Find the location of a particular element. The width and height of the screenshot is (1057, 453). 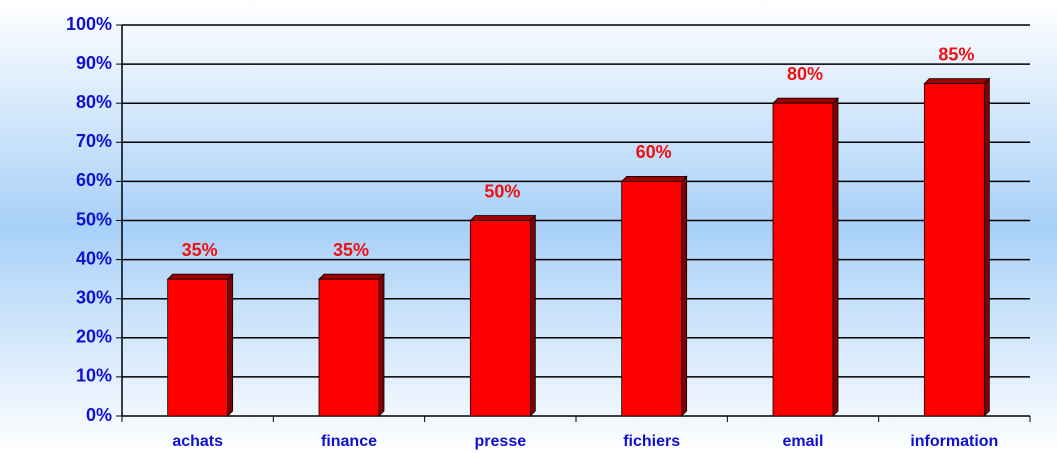

value-label: 50% is located at coordinates (502, 191).